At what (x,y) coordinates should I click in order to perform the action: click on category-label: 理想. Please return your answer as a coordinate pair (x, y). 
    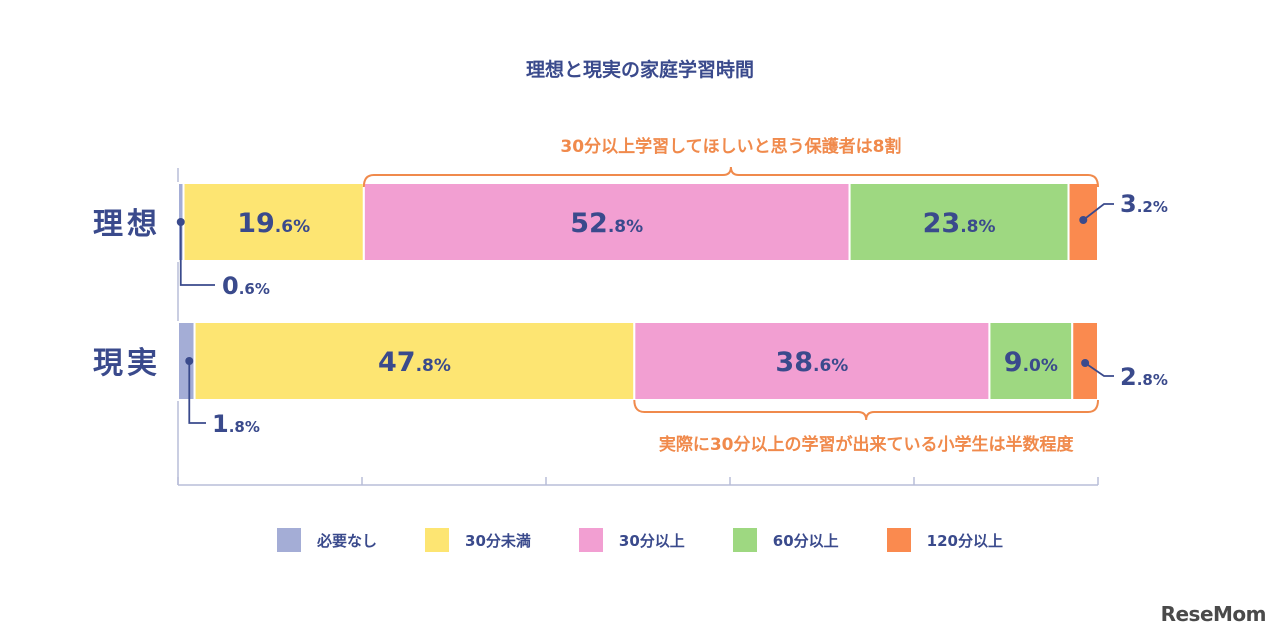
    Looking at the image, I should click on (127, 224).